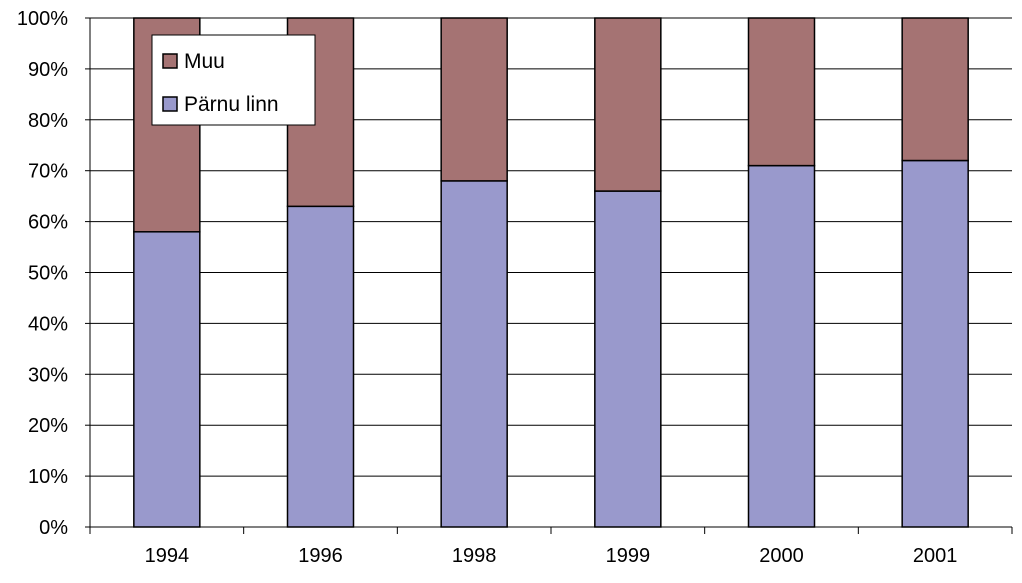 The width and height of the screenshot is (1022, 583). What do you see at coordinates (170, 61) in the screenshot?
I see `legend-swatch-muu` at bounding box center [170, 61].